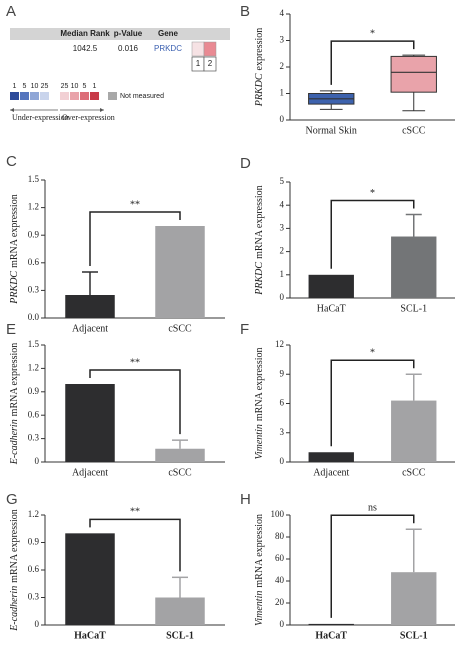  What do you see at coordinates (85, 33) in the screenshot?
I see `header-cell: Median Rank` at bounding box center [85, 33].